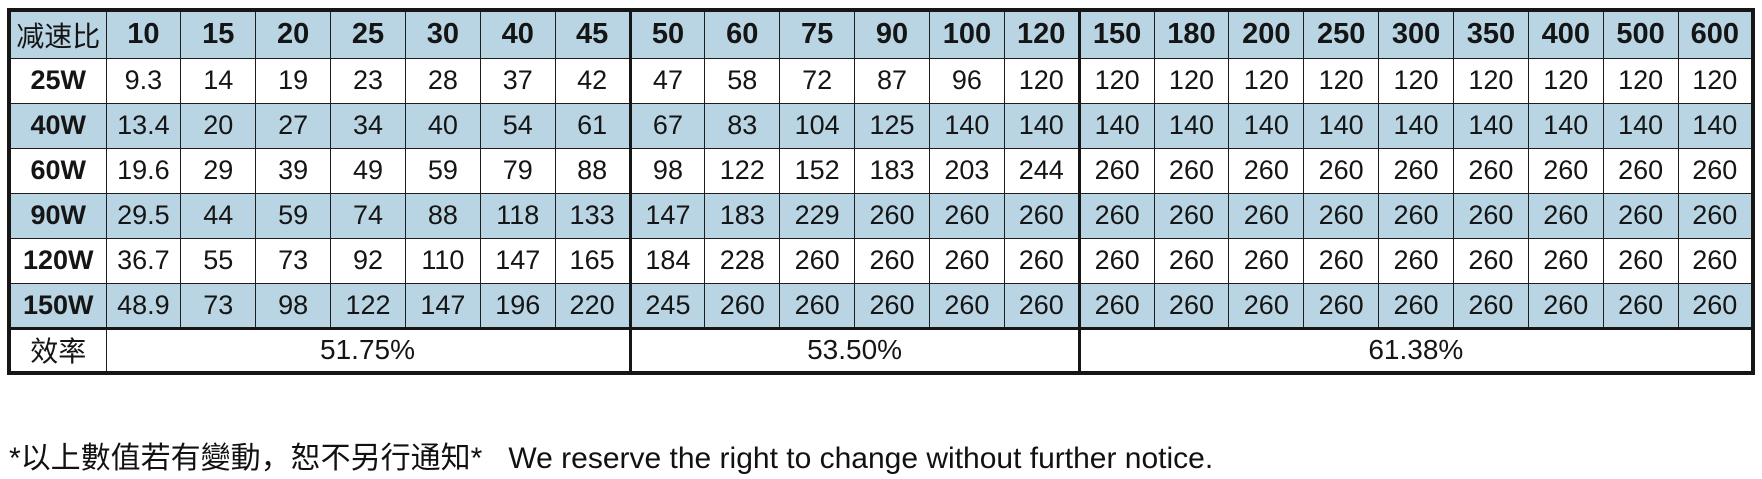  Describe the element at coordinates (517, 215) in the screenshot. I see `data-cell: 118` at that location.